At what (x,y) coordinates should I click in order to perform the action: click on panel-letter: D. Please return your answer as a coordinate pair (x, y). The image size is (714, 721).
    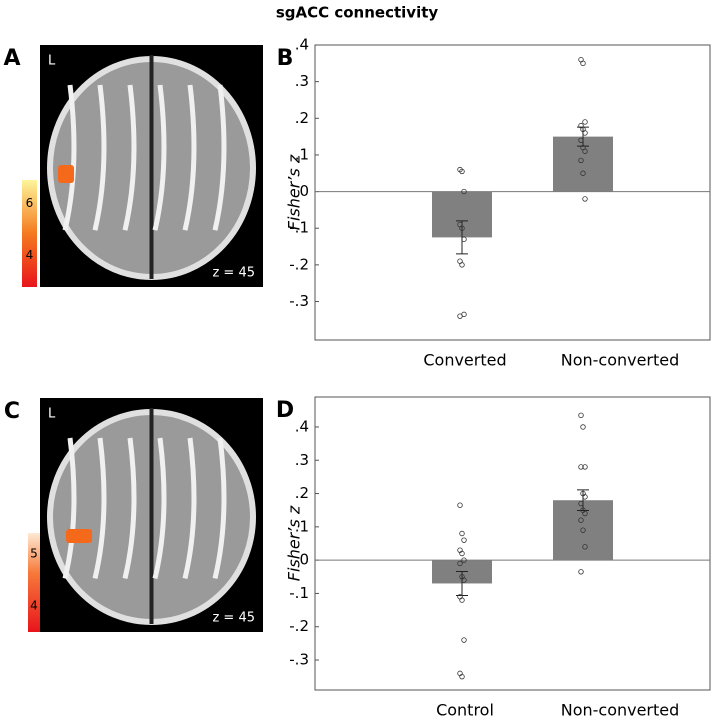
    Looking at the image, I should click on (285, 410).